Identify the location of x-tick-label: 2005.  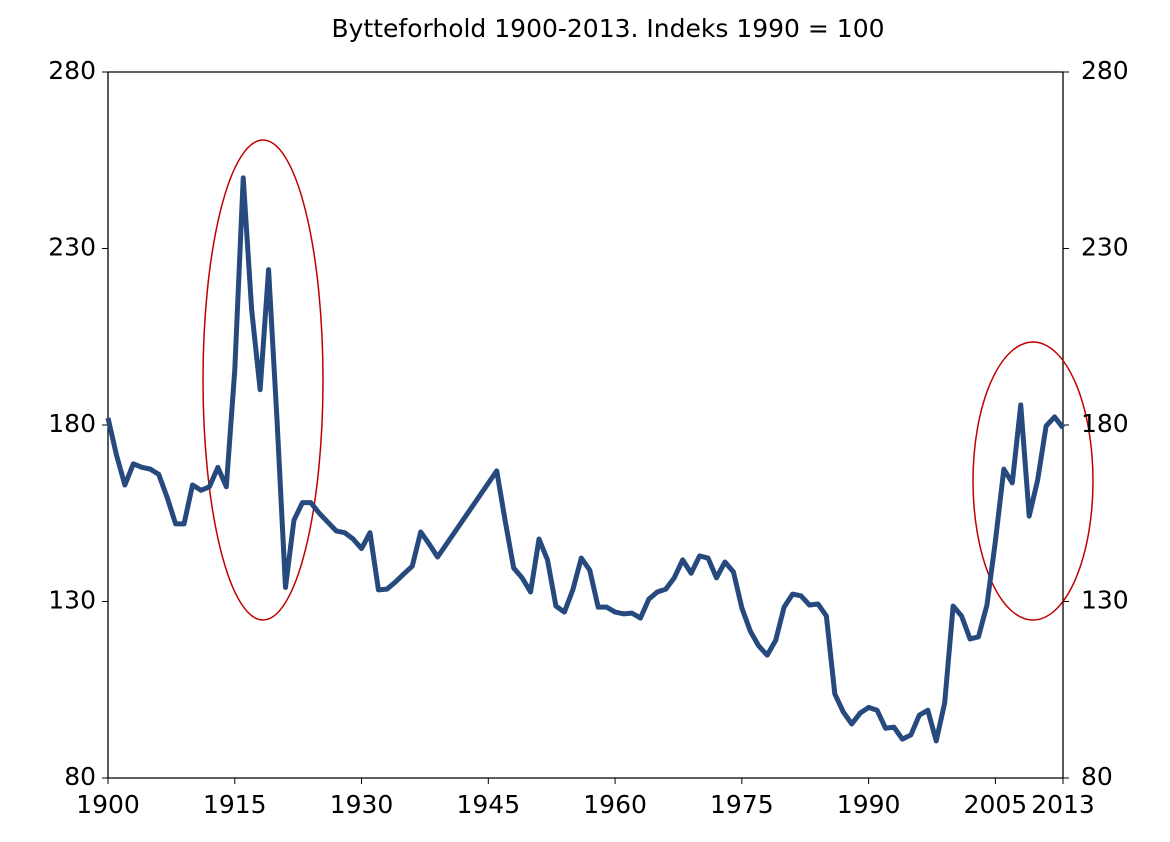
(996, 804).